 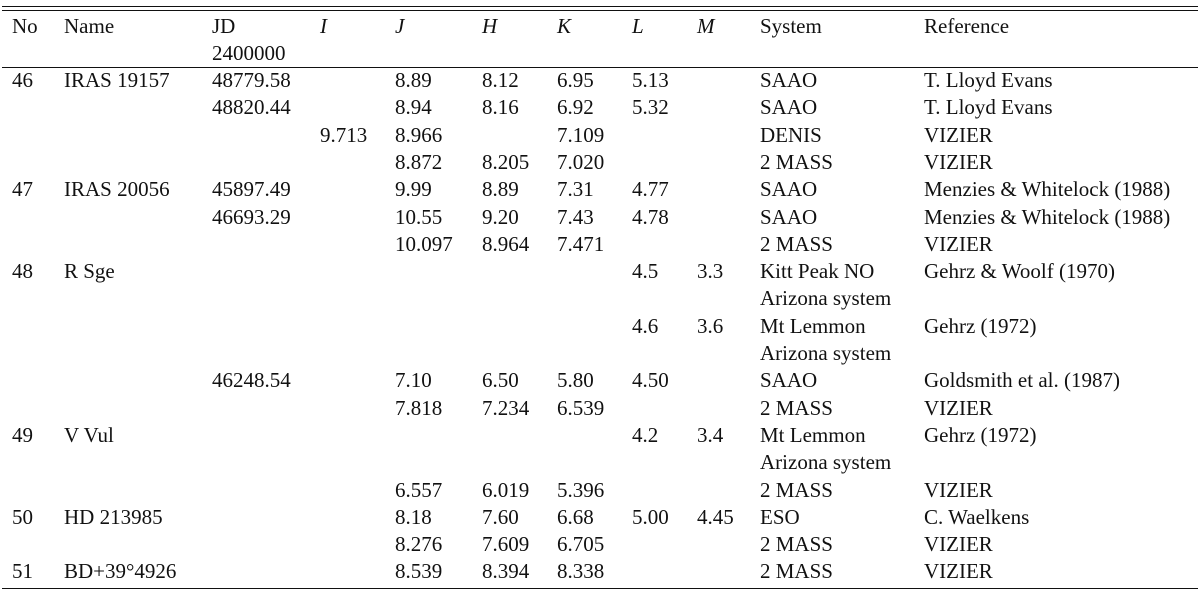 I want to click on table-row: 49 V Vul 4.2 3.4 Mt Lemmon Gehrz (1972), so click(x=600, y=435).